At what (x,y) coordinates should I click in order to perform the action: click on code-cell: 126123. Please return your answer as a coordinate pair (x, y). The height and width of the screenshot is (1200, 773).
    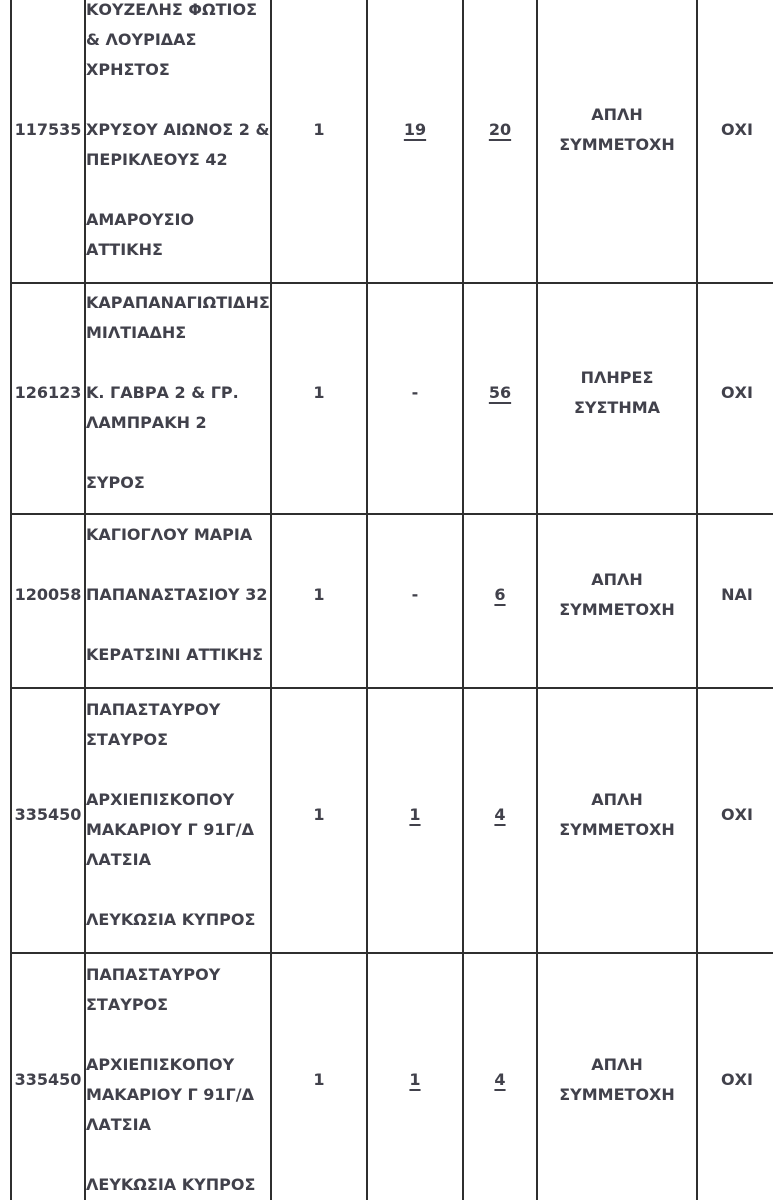
    Looking at the image, I should click on (48, 398).